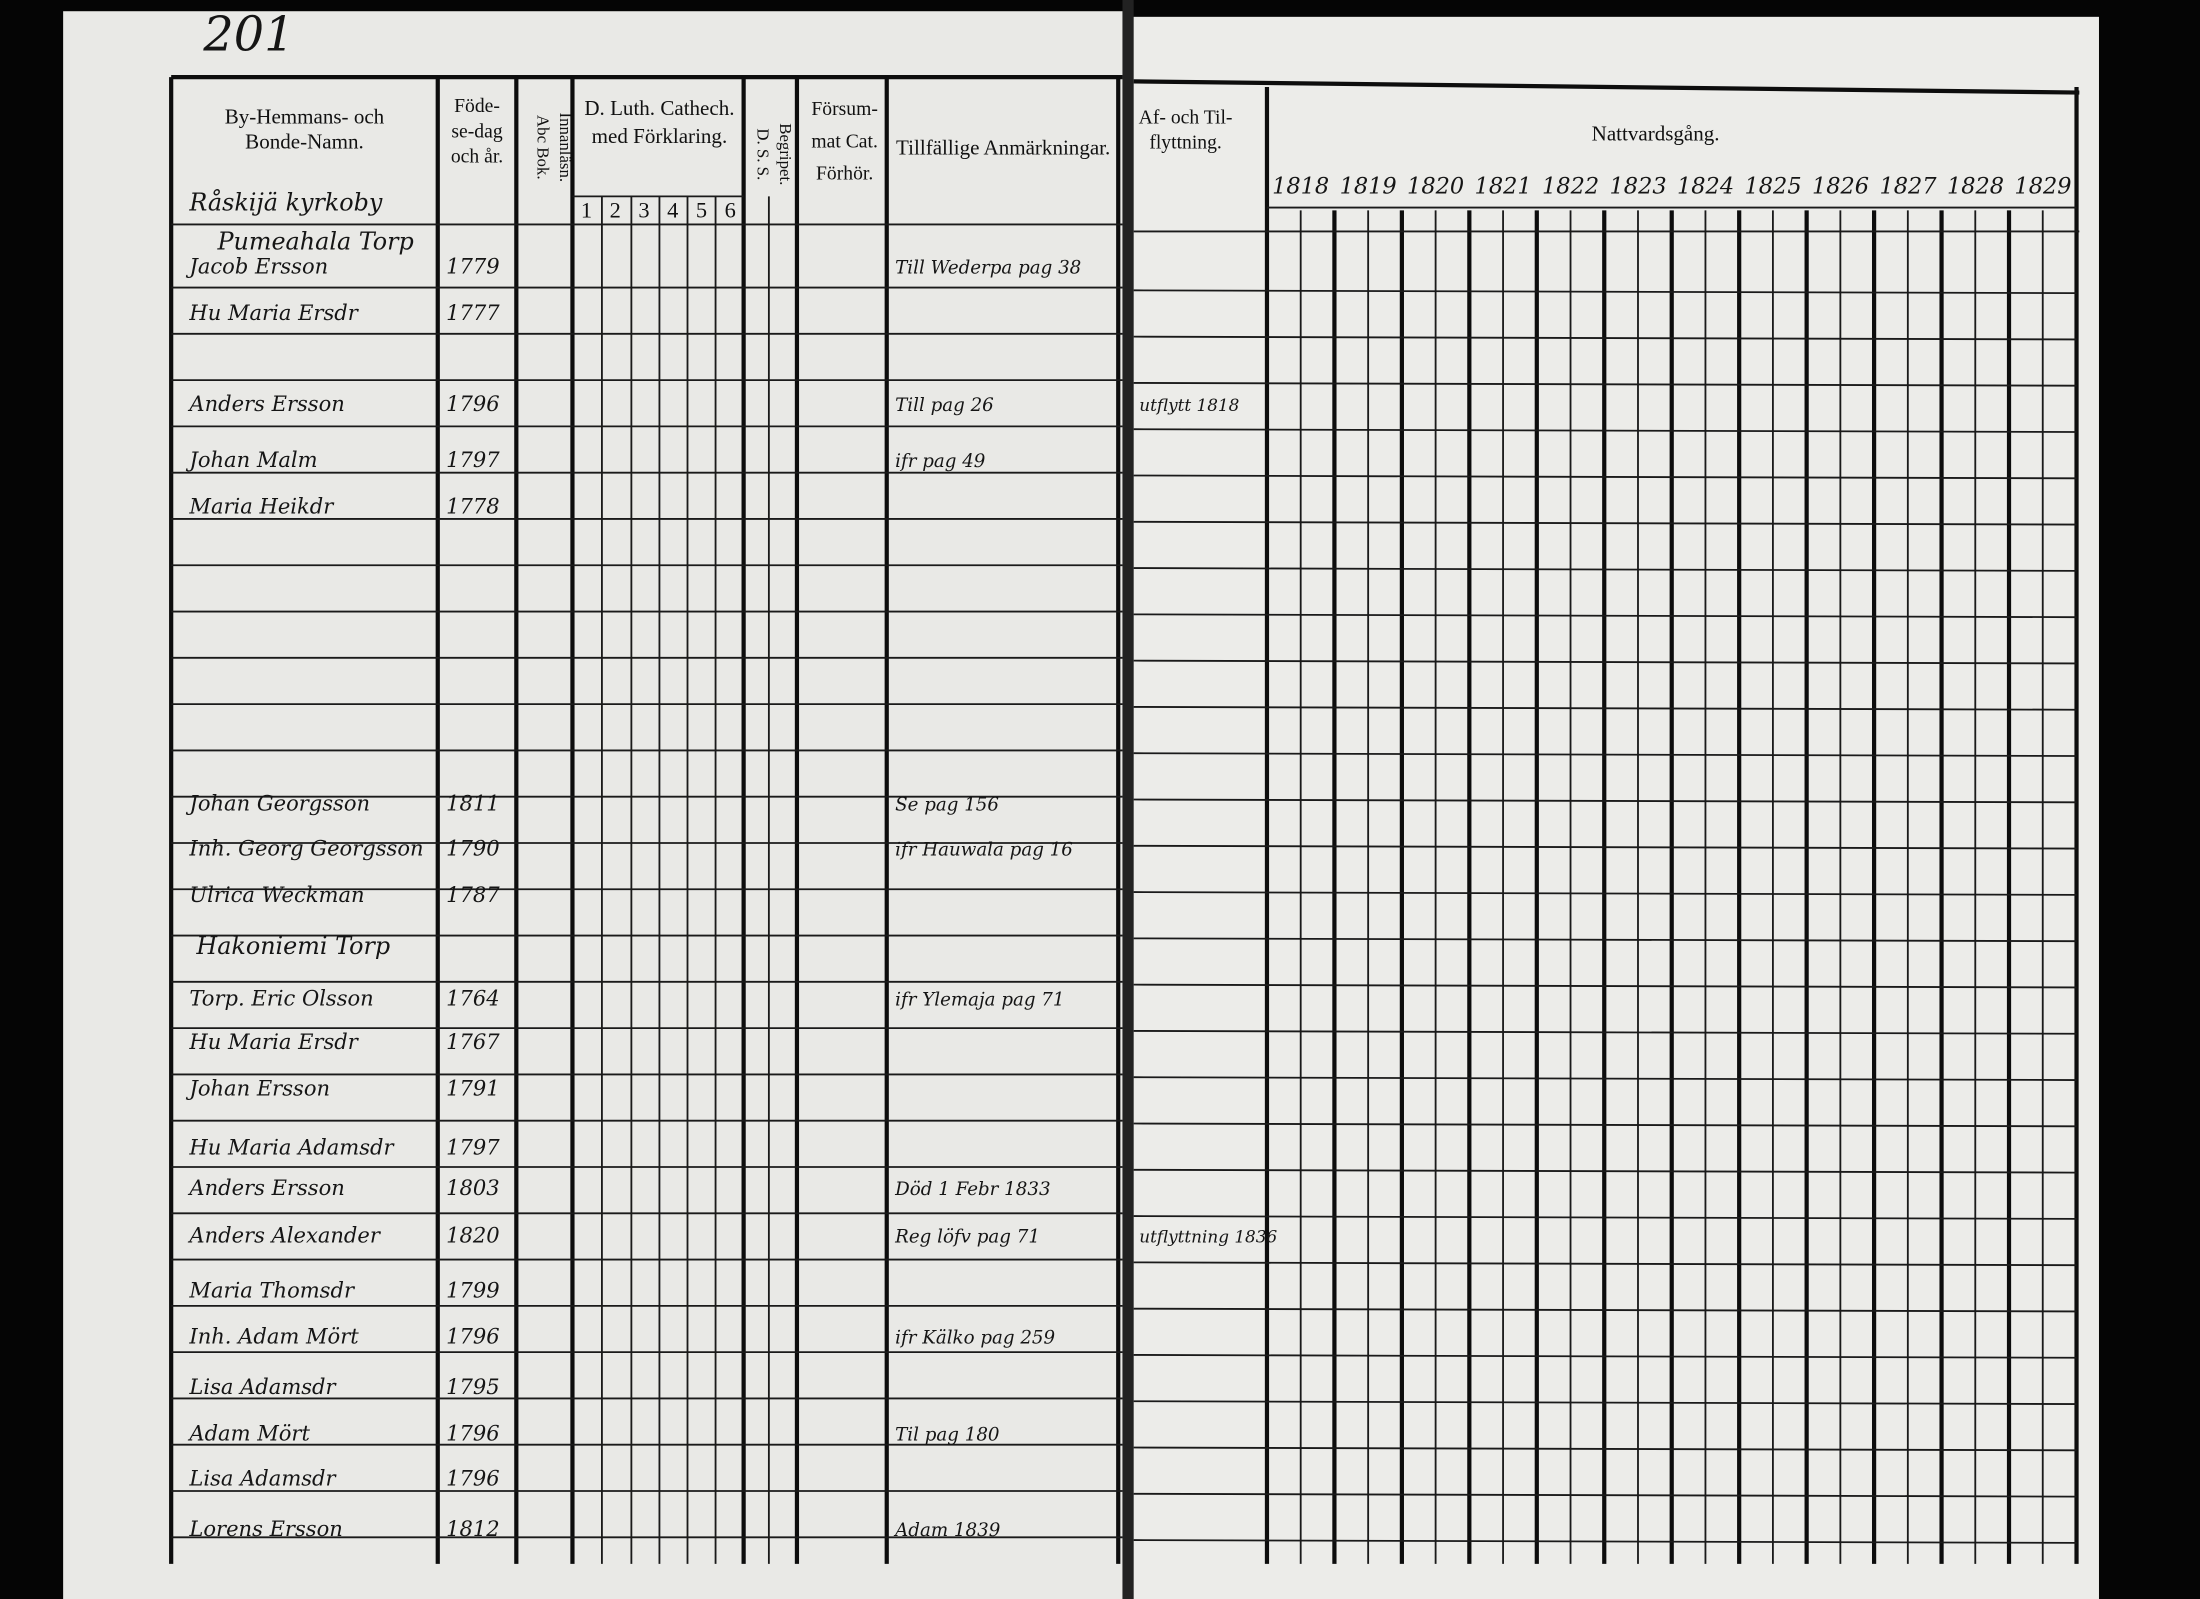 This screenshot has width=2200, height=1599. Describe the element at coordinates (1705, 187) in the screenshot. I see `year-header: 1824` at that location.